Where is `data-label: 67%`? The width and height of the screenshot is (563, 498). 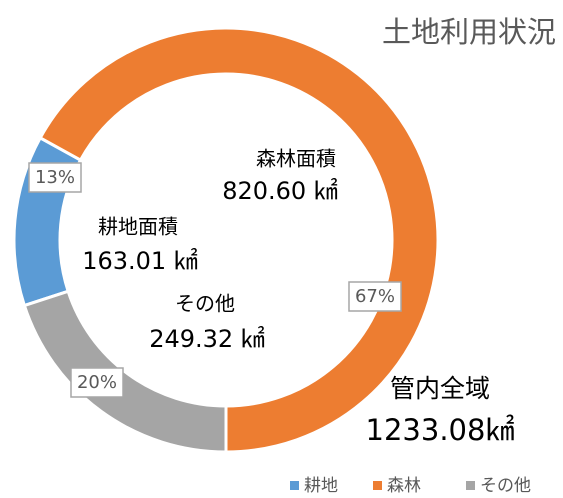 data-label: 67% is located at coordinates (375, 296).